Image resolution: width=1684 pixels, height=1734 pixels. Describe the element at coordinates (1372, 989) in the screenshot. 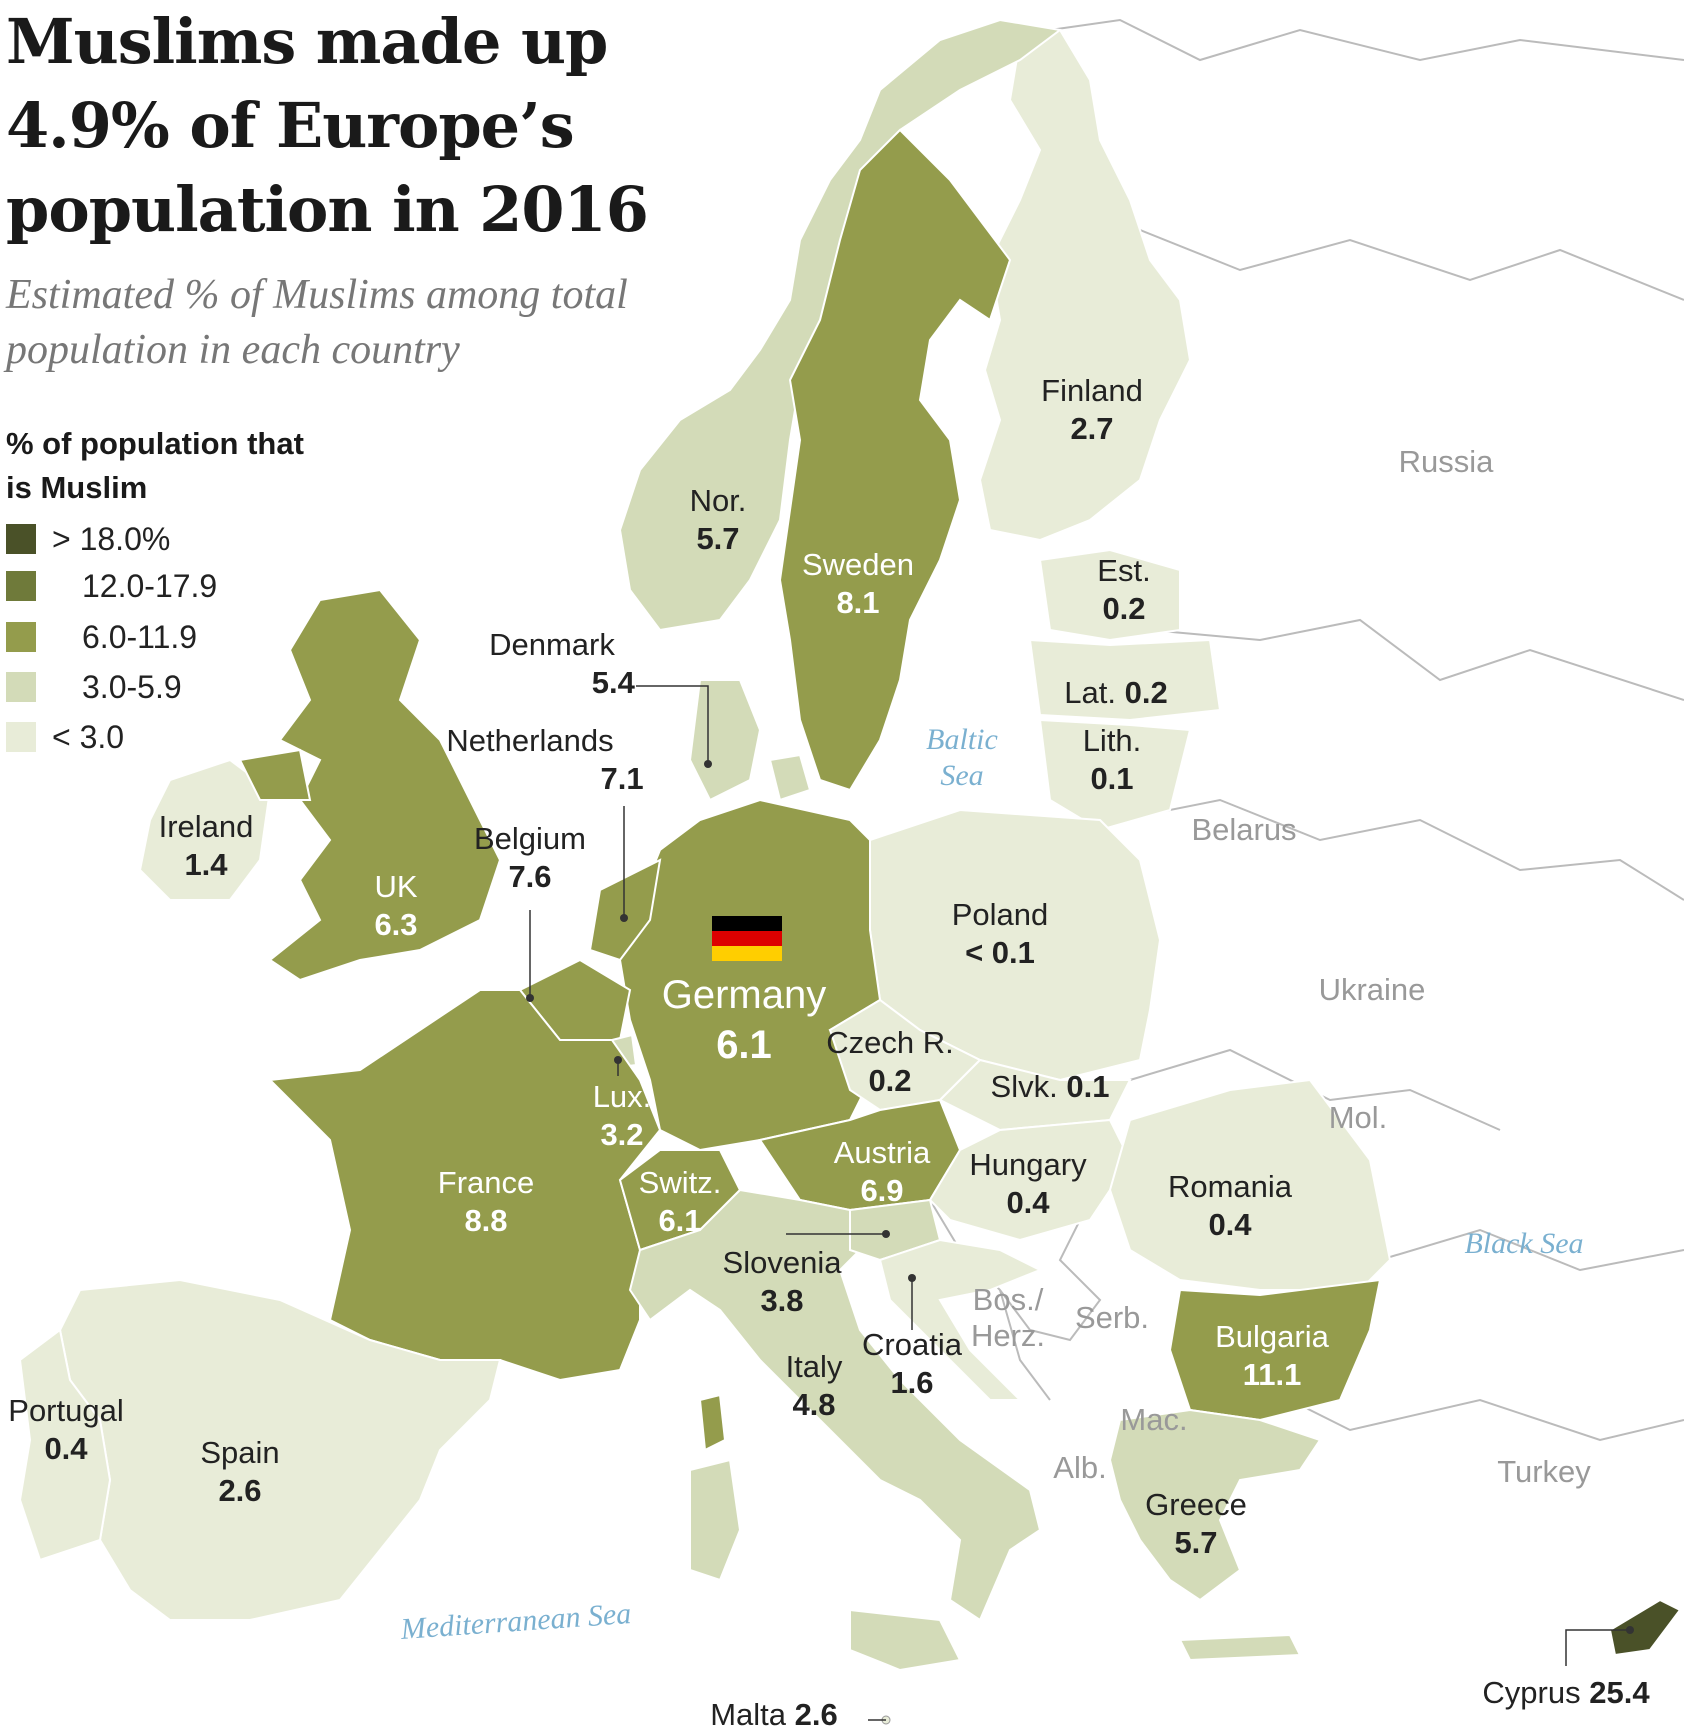

I see `label-ukraine: Ukraine` at that location.